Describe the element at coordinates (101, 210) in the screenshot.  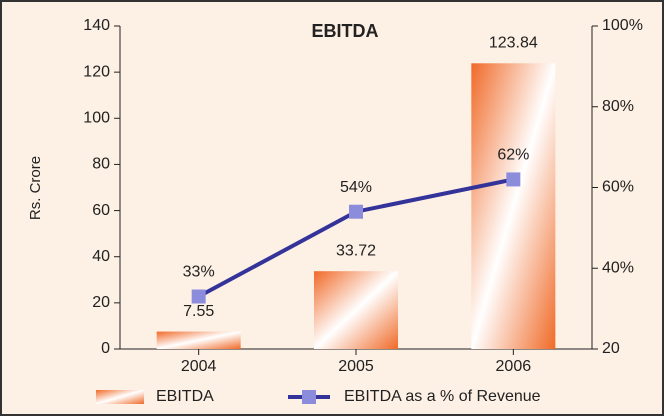
I see `y-tick-label: 60` at that location.